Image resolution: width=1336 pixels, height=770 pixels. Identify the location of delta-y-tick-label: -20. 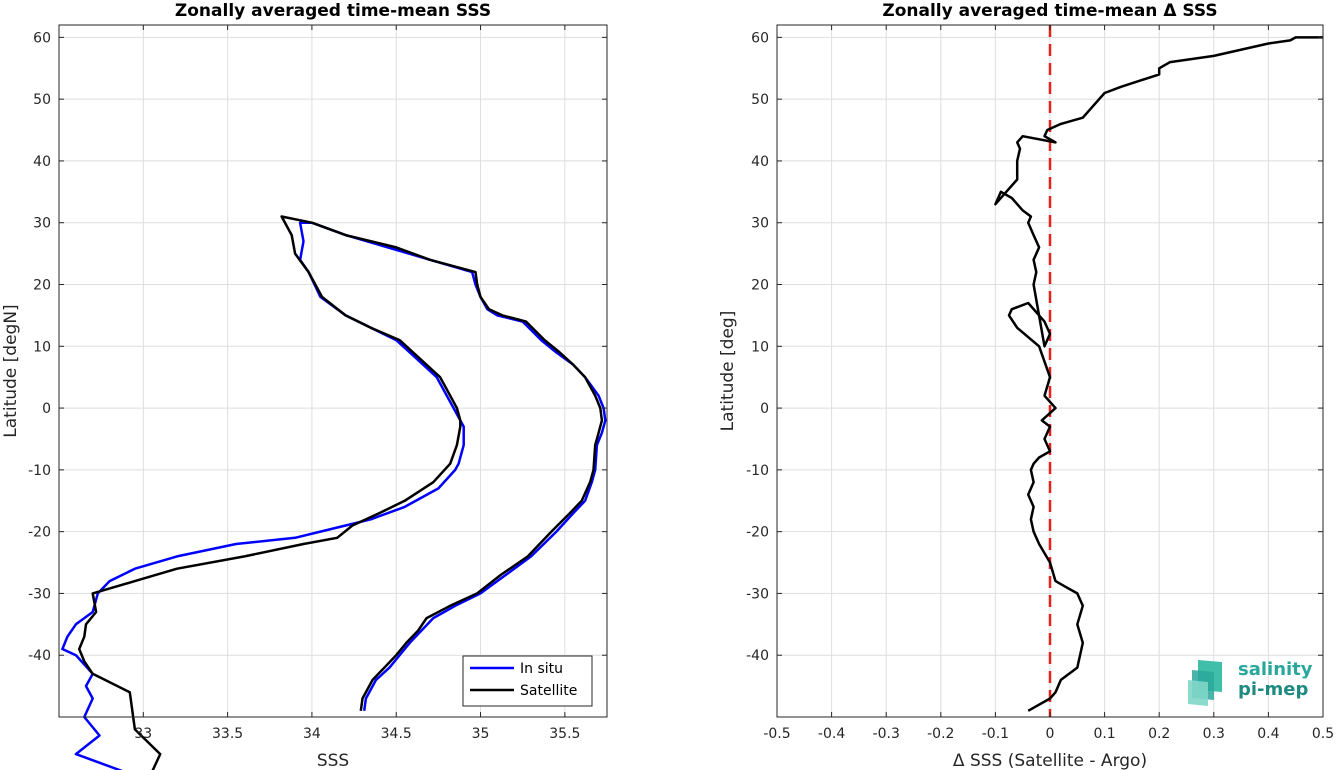
(757, 533).